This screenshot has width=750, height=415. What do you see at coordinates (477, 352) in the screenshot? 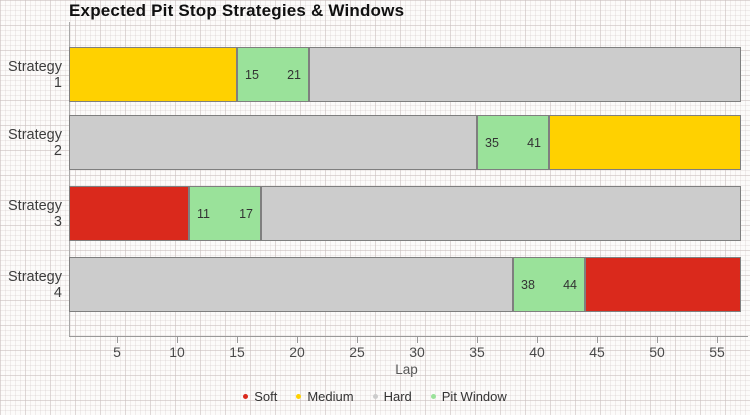
I see `x-tick-label: 35` at bounding box center [477, 352].